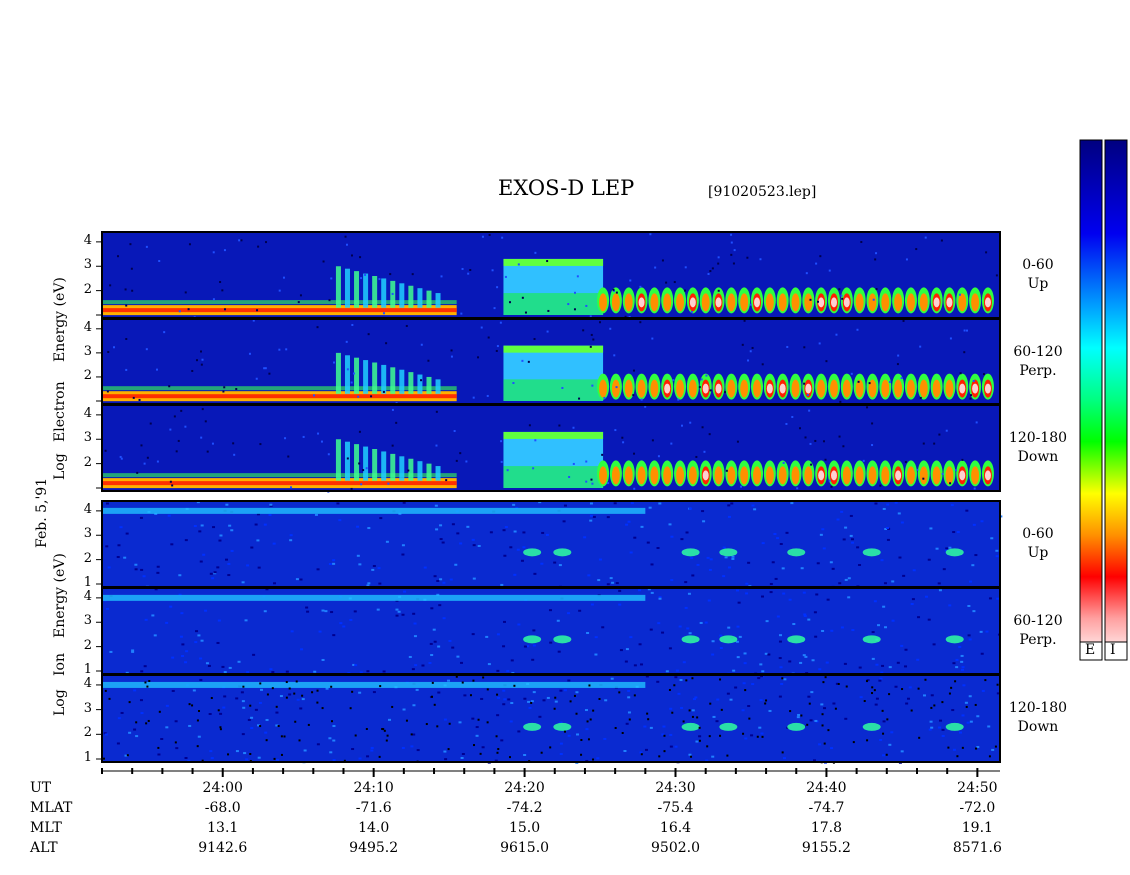 The image size is (1130, 875). What do you see at coordinates (977, 828) in the screenshot?
I see `ephem-mlt-value: 19.1` at bounding box center [977, 828].